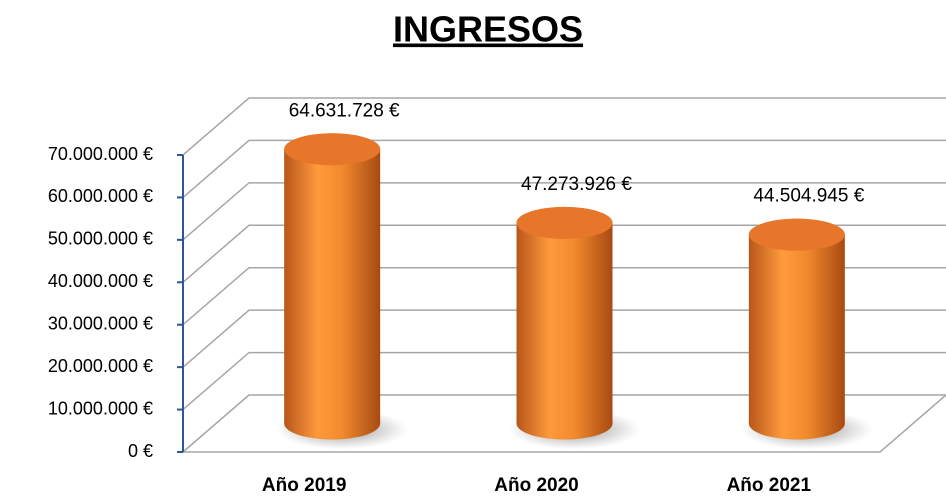 Image resolution: width=946 pixels, height=497 pixels. I want to click on y-tick-label: 10.000.000 €, so click(100, 408).